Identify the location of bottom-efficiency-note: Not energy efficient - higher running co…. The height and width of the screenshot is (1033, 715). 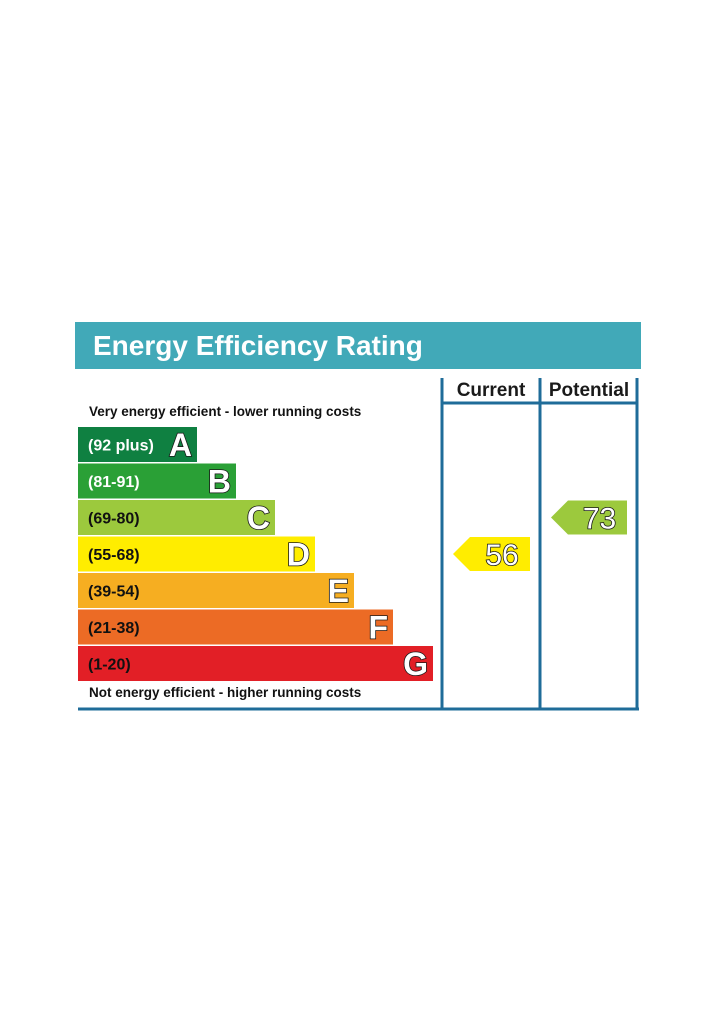
(225, 692).